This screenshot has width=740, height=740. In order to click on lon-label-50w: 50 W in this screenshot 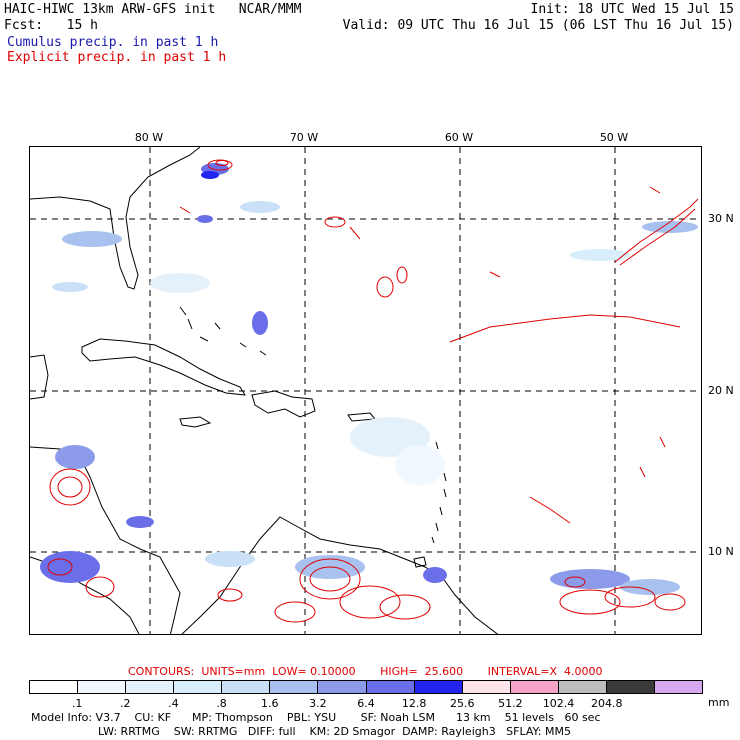, I will do `click(614, 137)`.